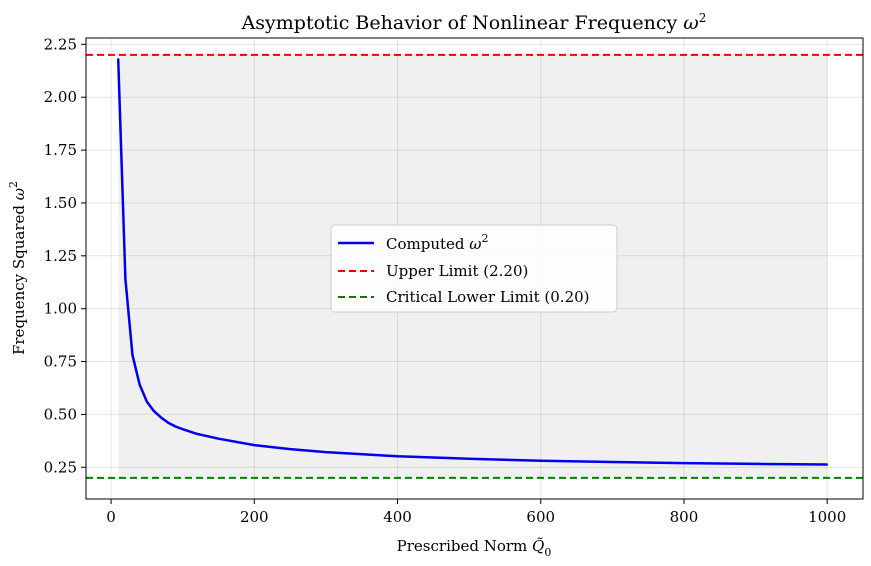 This screenshot has width=871, height=566. Describe the element at coordinates (60, 467) in the screenshot. I see `y-tick-label: 0.25` at that location.